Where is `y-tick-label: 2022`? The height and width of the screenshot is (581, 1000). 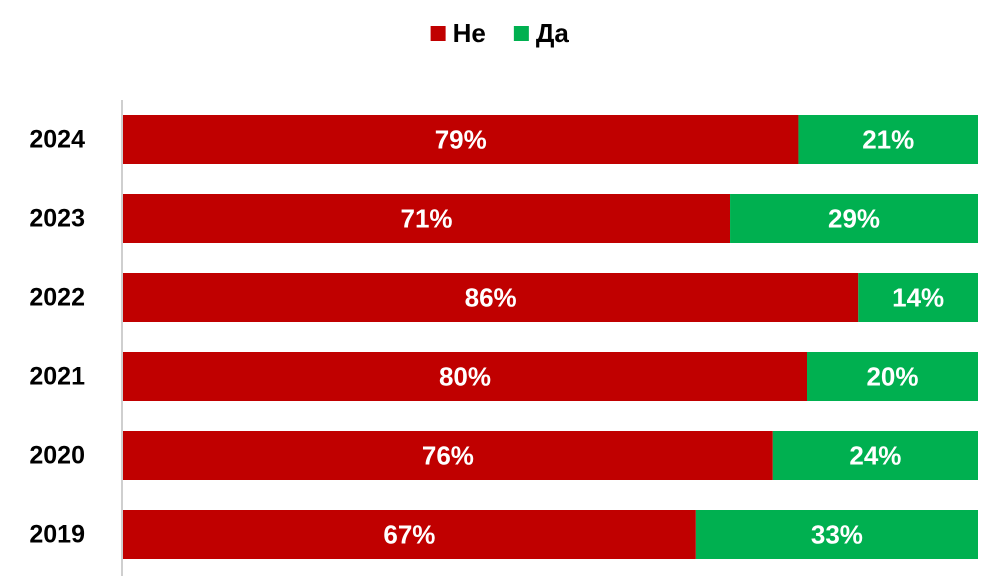
y-tick-label: 2022 is located at coordinates (57, 298).